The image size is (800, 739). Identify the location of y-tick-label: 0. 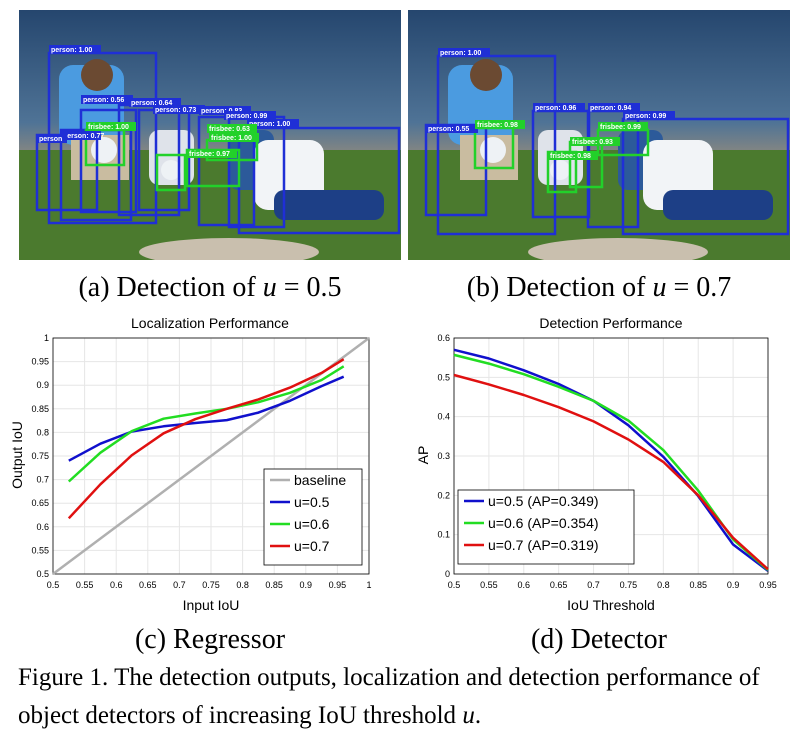
(447, 574).